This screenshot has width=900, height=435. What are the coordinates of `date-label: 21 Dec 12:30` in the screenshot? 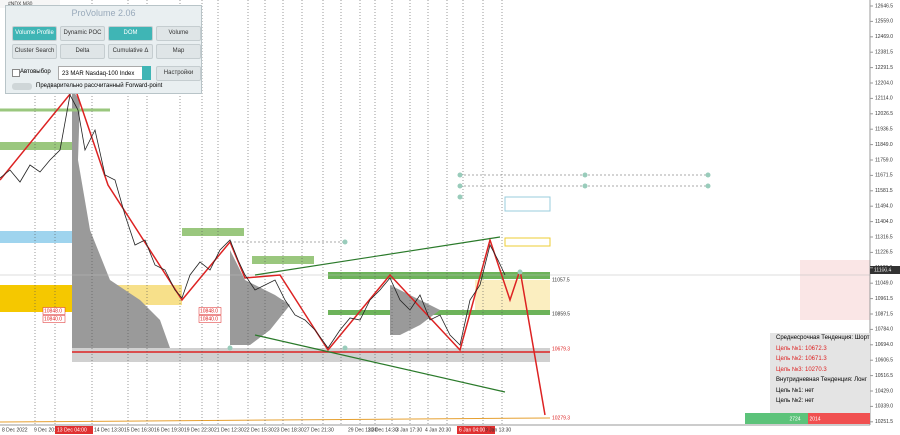 It's located at (229, 430).